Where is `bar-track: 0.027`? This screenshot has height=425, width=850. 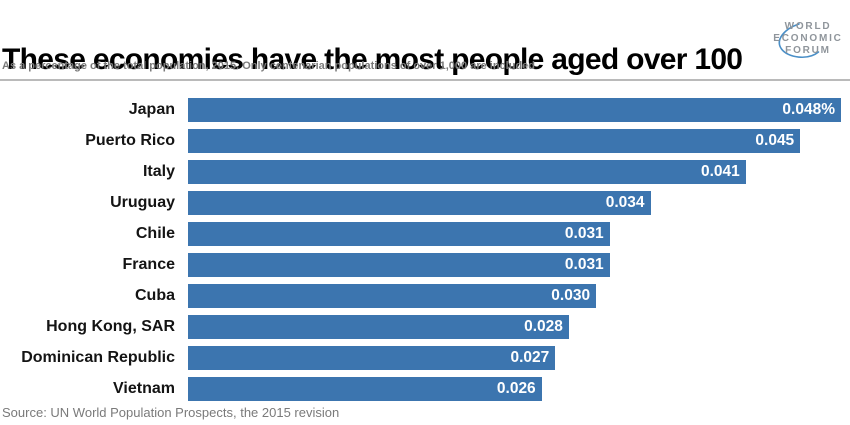
bar-track: 0.027 is located at coordinates (519, 357).